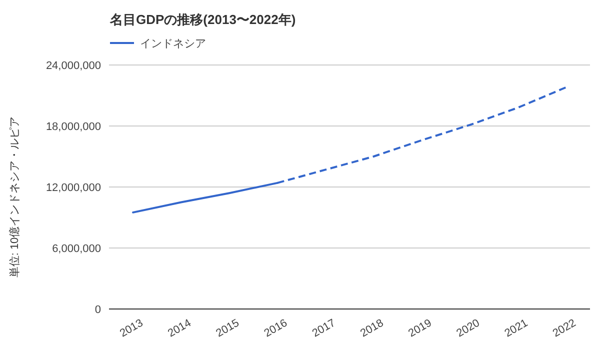 This screenshot has width=600, height=360. Describe the element at coordinates (132, 328) in the screenshot. I see `x-tick-label: 2013` at that location.